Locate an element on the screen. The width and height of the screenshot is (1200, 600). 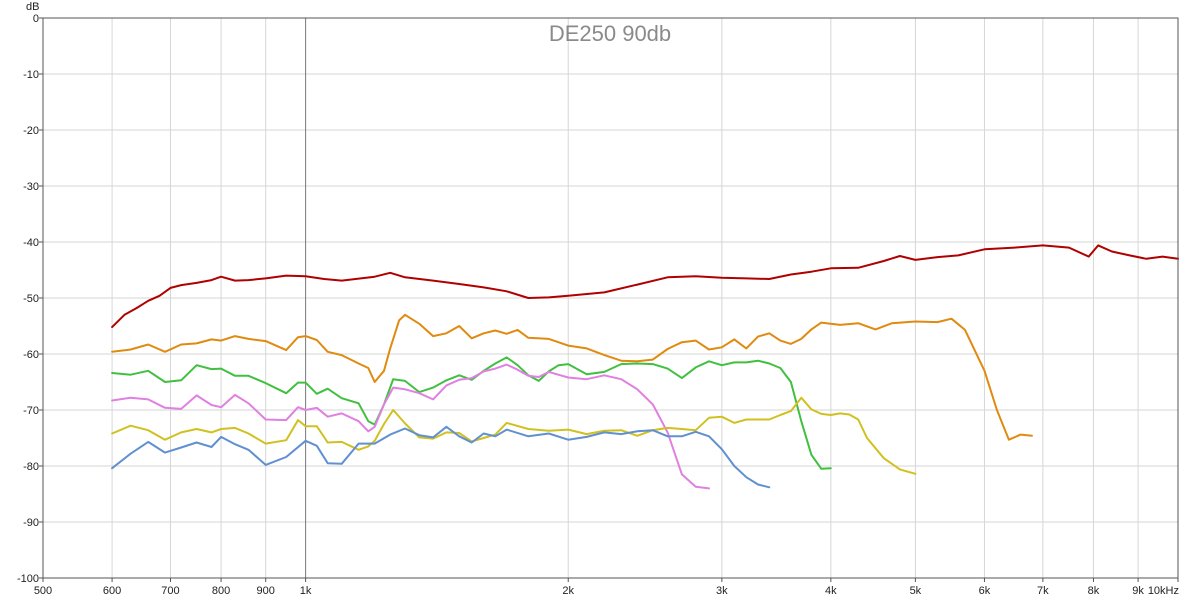
x-axis: 500 600 700 800 900 1k 2k 3k 4k 5k 6k 7k 8k 9k 10kHz is located at coordinates (606, 587).